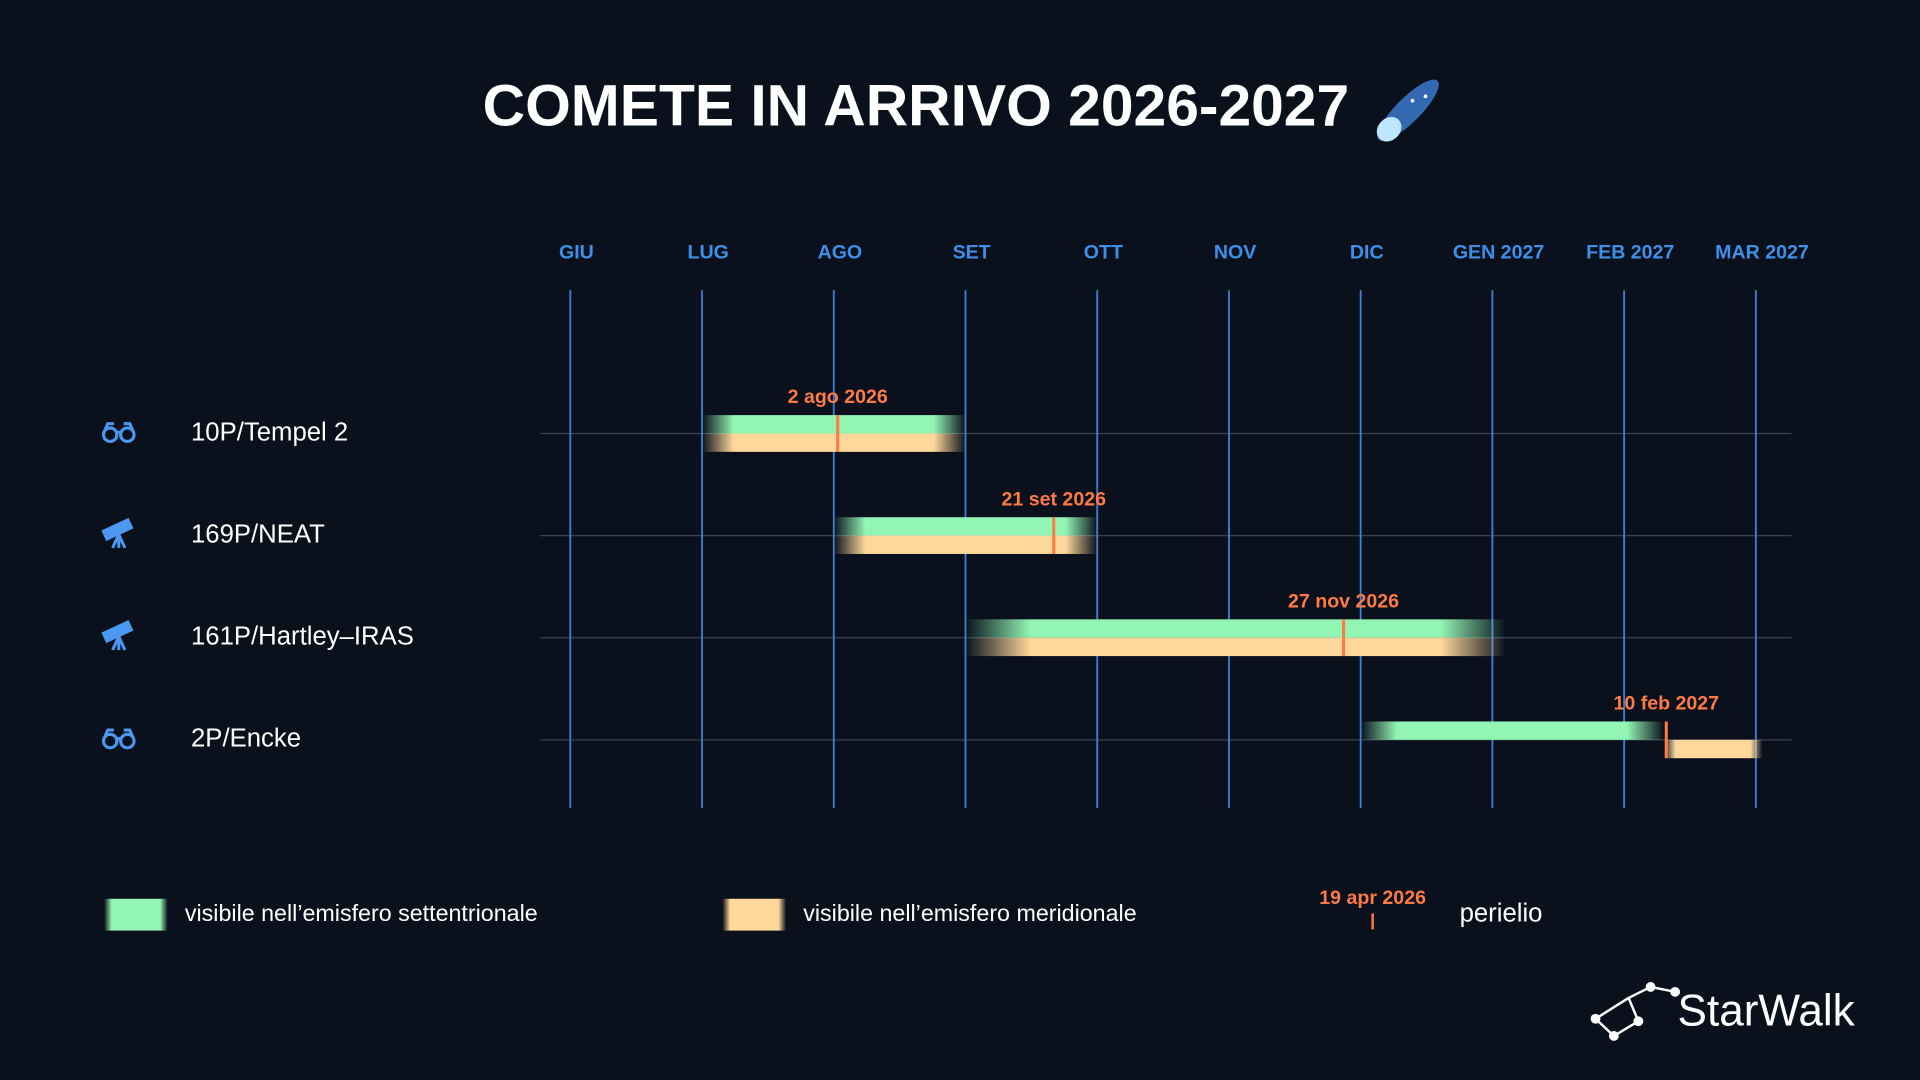 The image size is (1920, 1080). I want to click on x-tick-label: LUG, so click(707, 253).